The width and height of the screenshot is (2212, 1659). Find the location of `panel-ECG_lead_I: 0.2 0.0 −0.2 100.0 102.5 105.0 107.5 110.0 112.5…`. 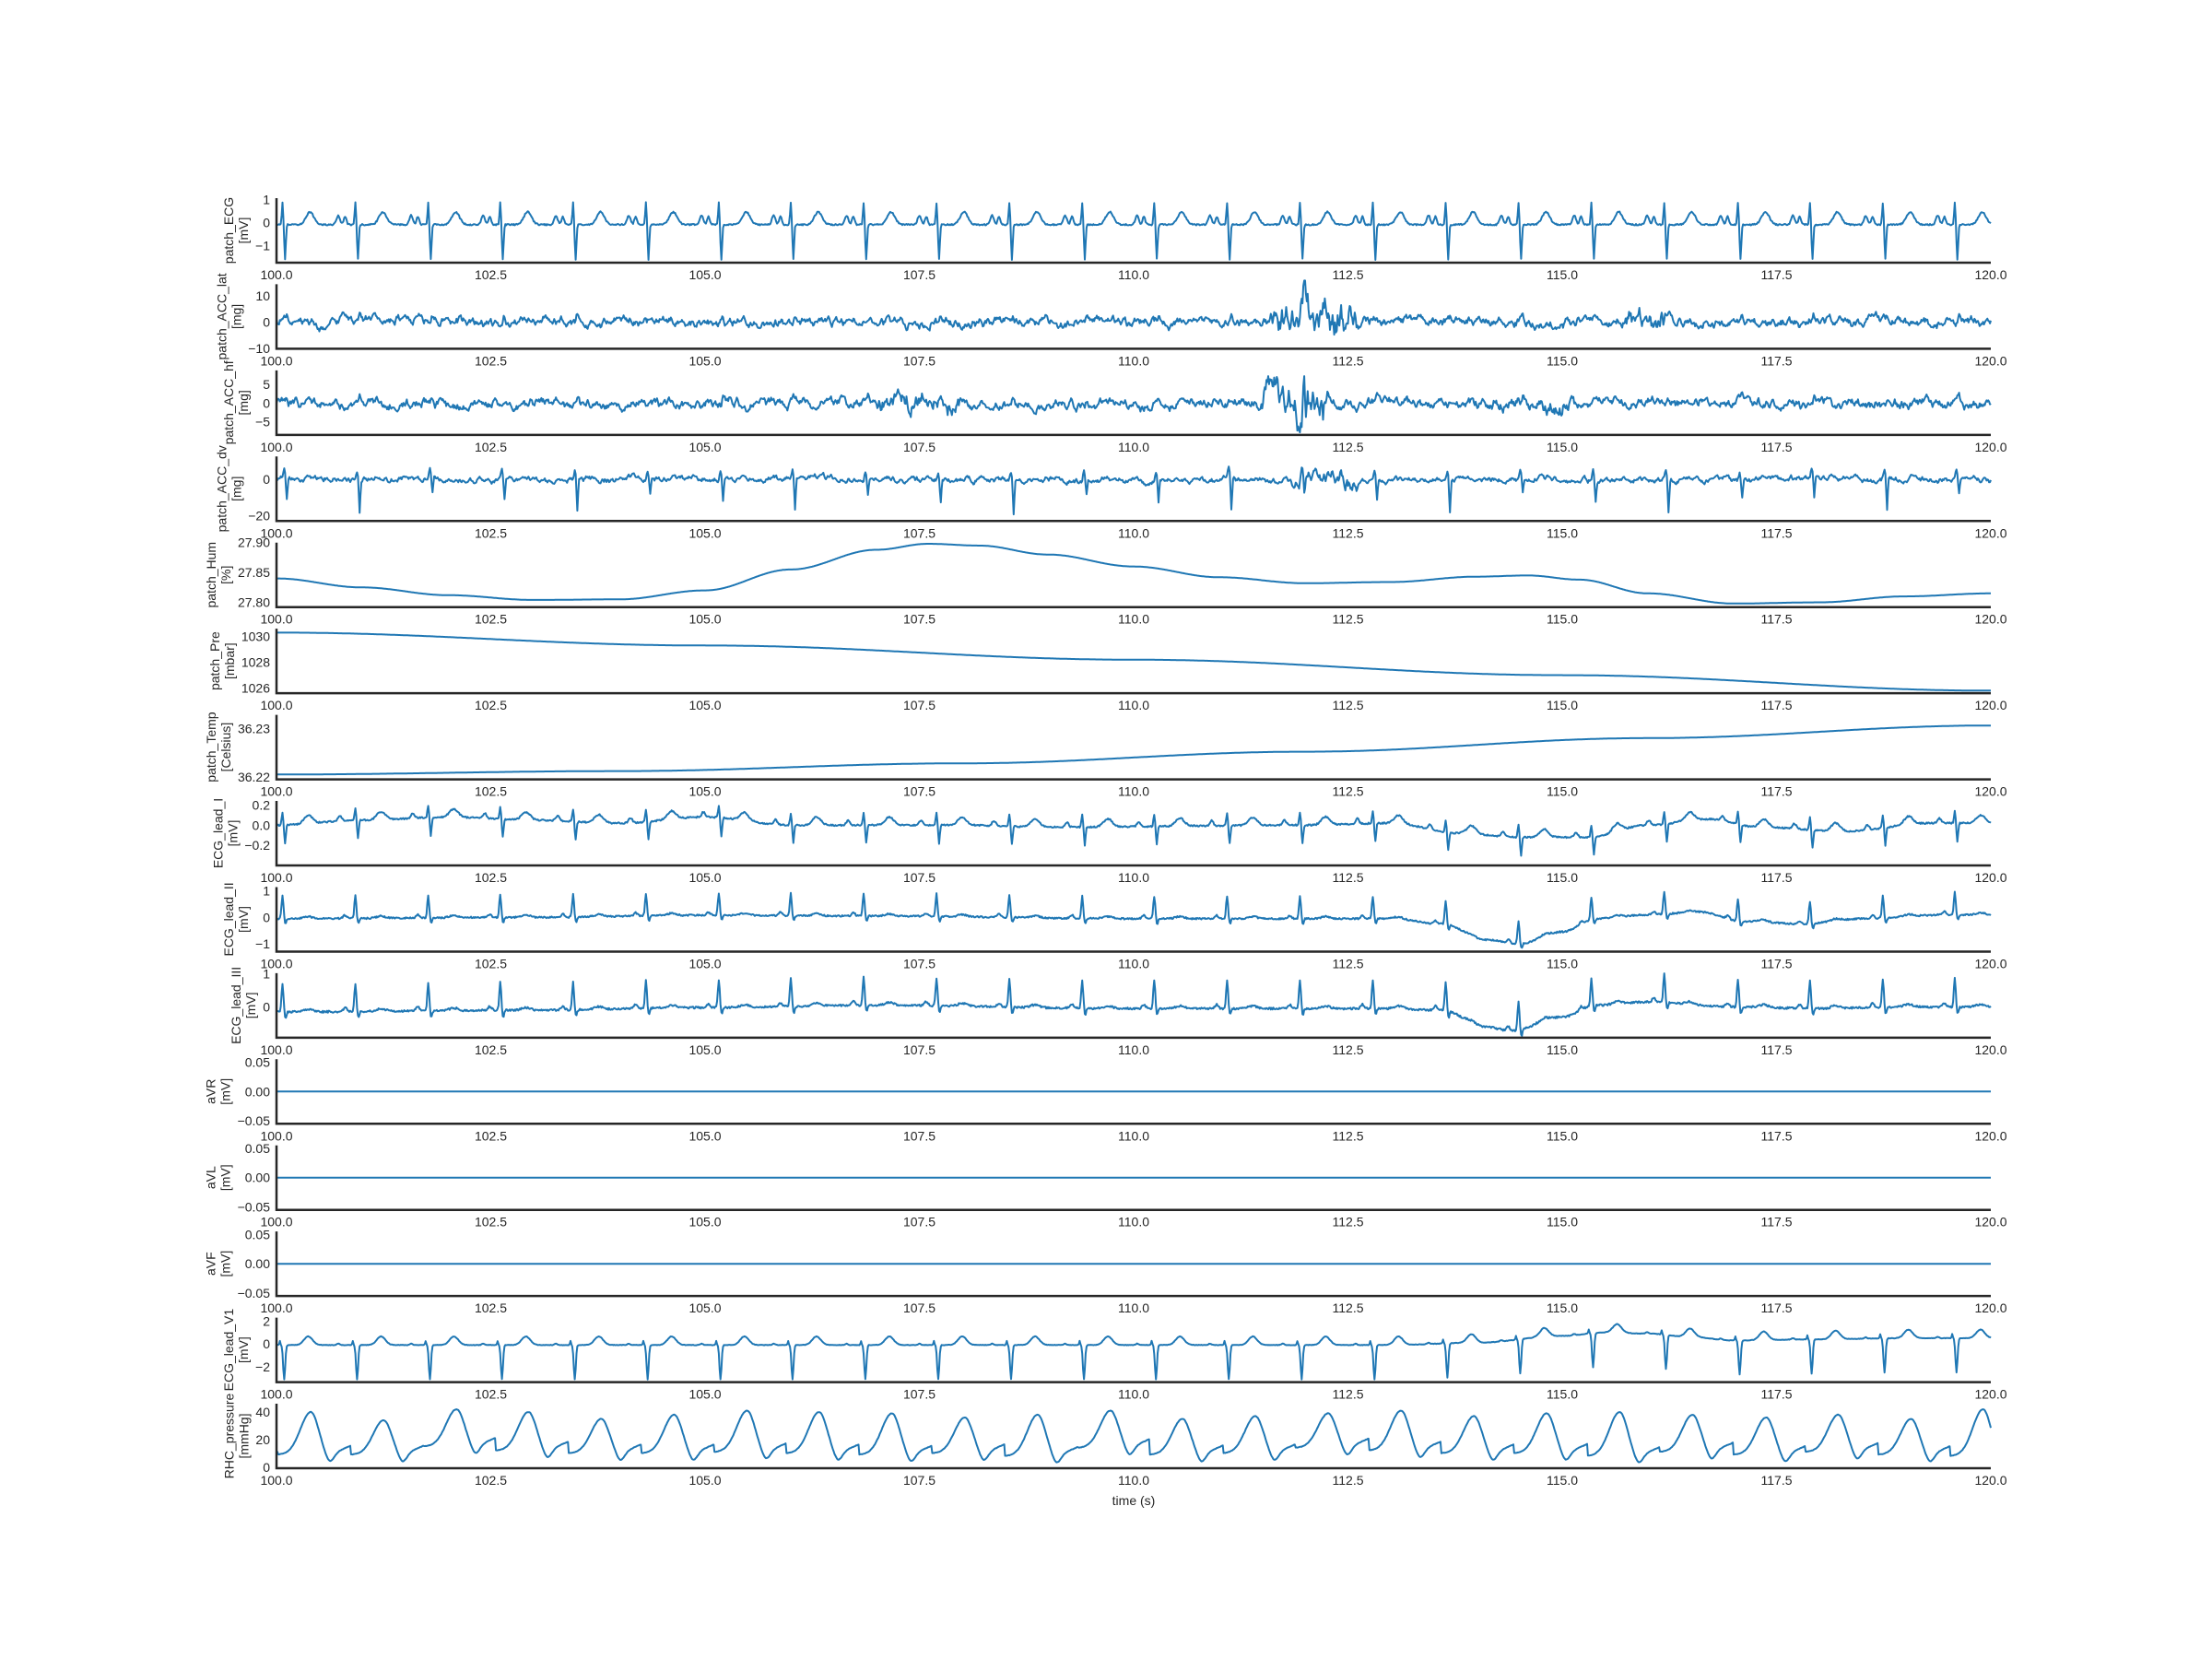

panel-ECG_lead_I: 0.2 0.0 −0.2 100.0 102.5 105.0 107.5 110.0 112.5… is located at coordinates (1108, 841).